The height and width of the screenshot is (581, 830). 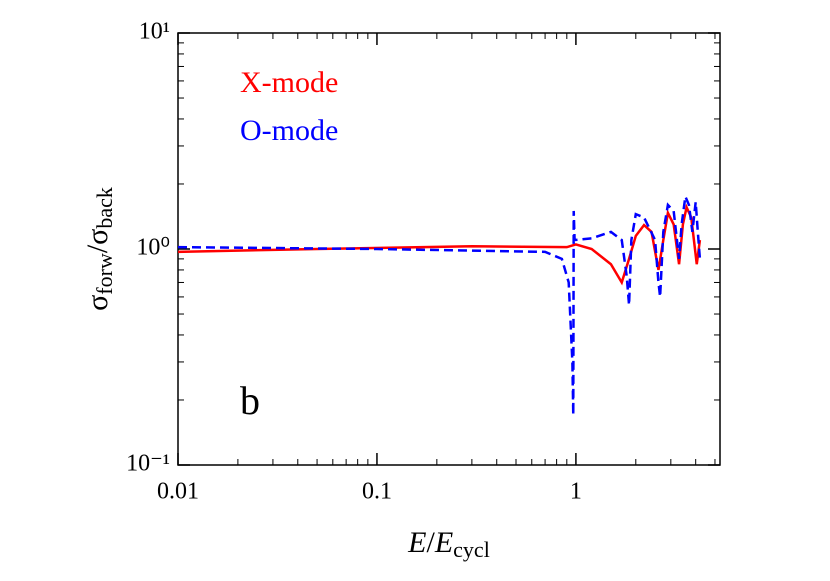 What do you see at coordinates (97, 303) in the screenshot?
I see `y-axis-label-part: σ` at bounding box center [97, 303].